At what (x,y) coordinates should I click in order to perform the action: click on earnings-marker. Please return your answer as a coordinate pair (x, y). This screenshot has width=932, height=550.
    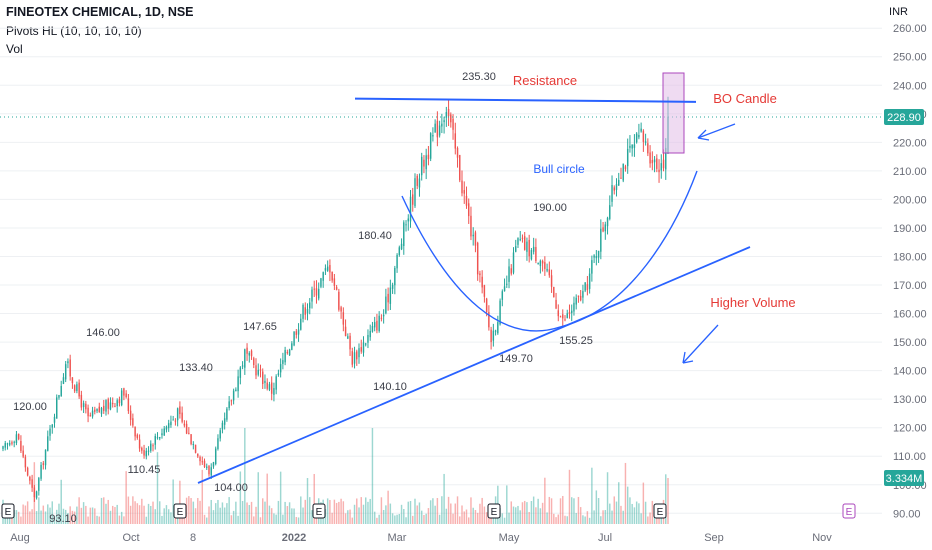
    Looking at the image, I should click on (180, 511).